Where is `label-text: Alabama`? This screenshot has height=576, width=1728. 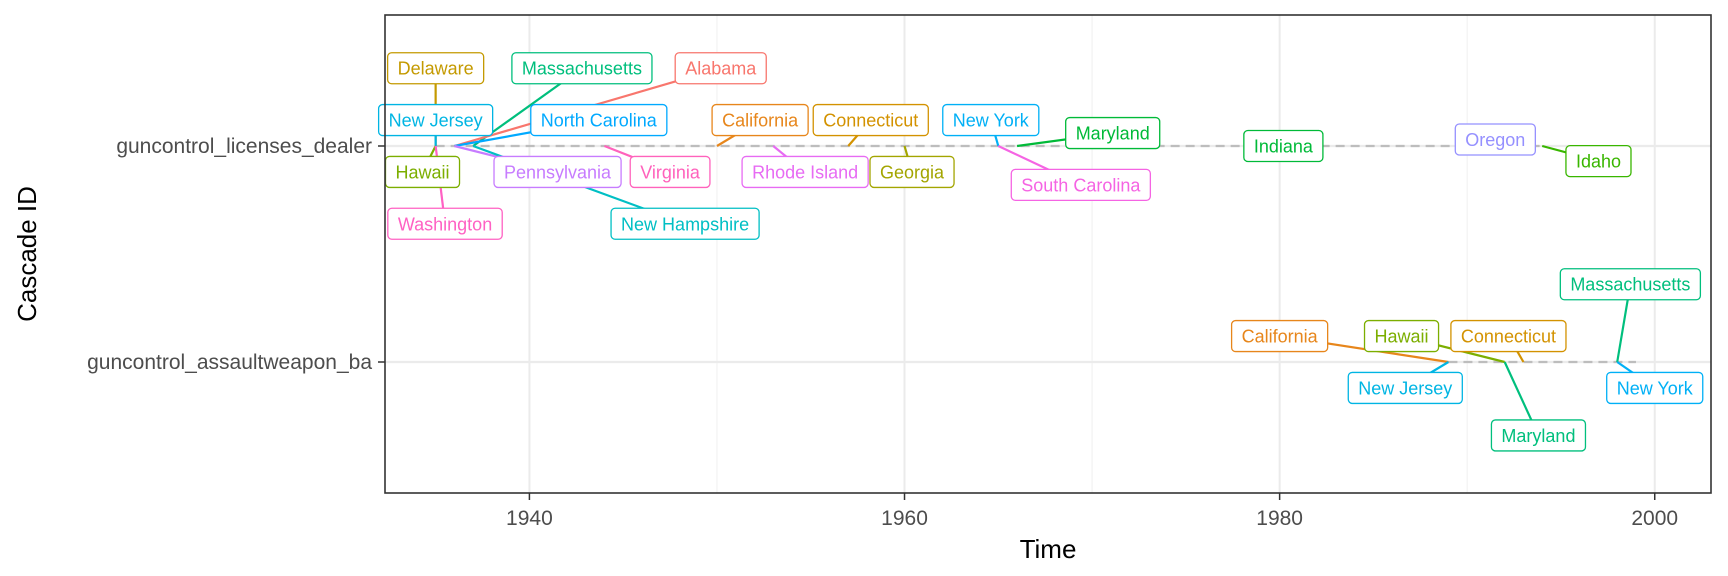
label-text: Alabama is located at coordinates (721, 69).